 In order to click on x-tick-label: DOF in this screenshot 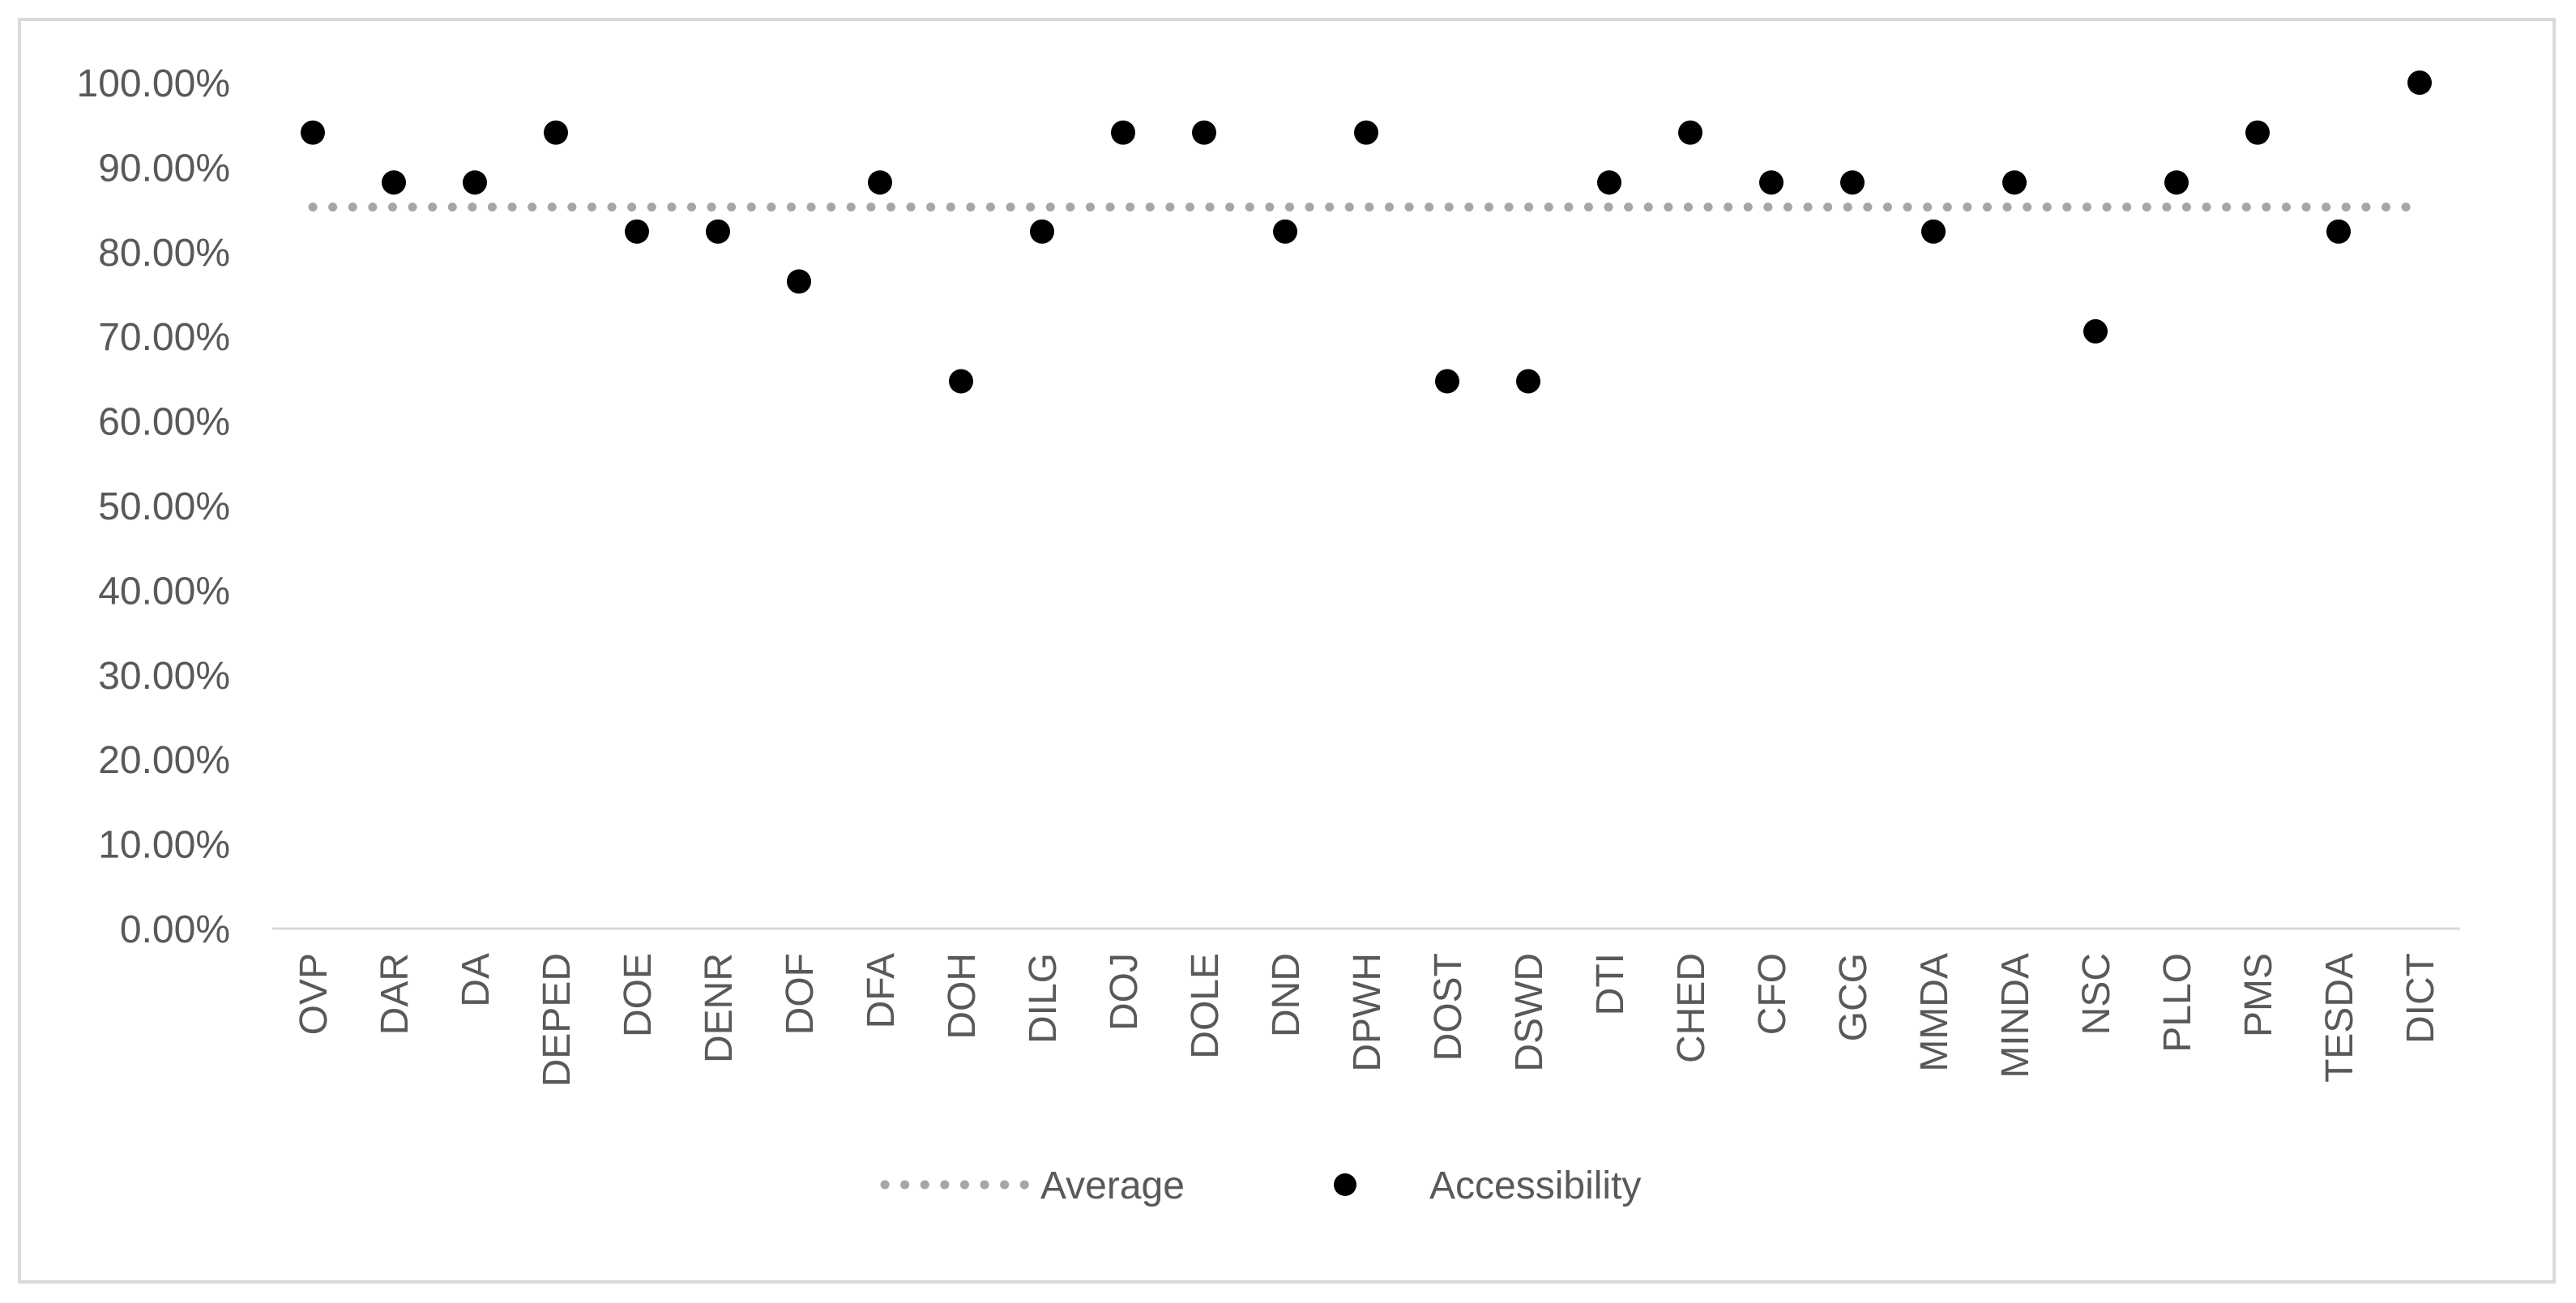, I will do `click(800, 994)`.